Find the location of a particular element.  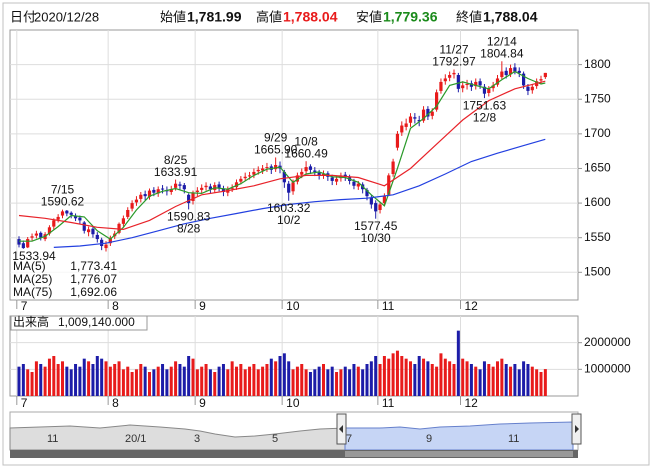

annotation-value: 1665.90 is located at coordinates (276, 150).